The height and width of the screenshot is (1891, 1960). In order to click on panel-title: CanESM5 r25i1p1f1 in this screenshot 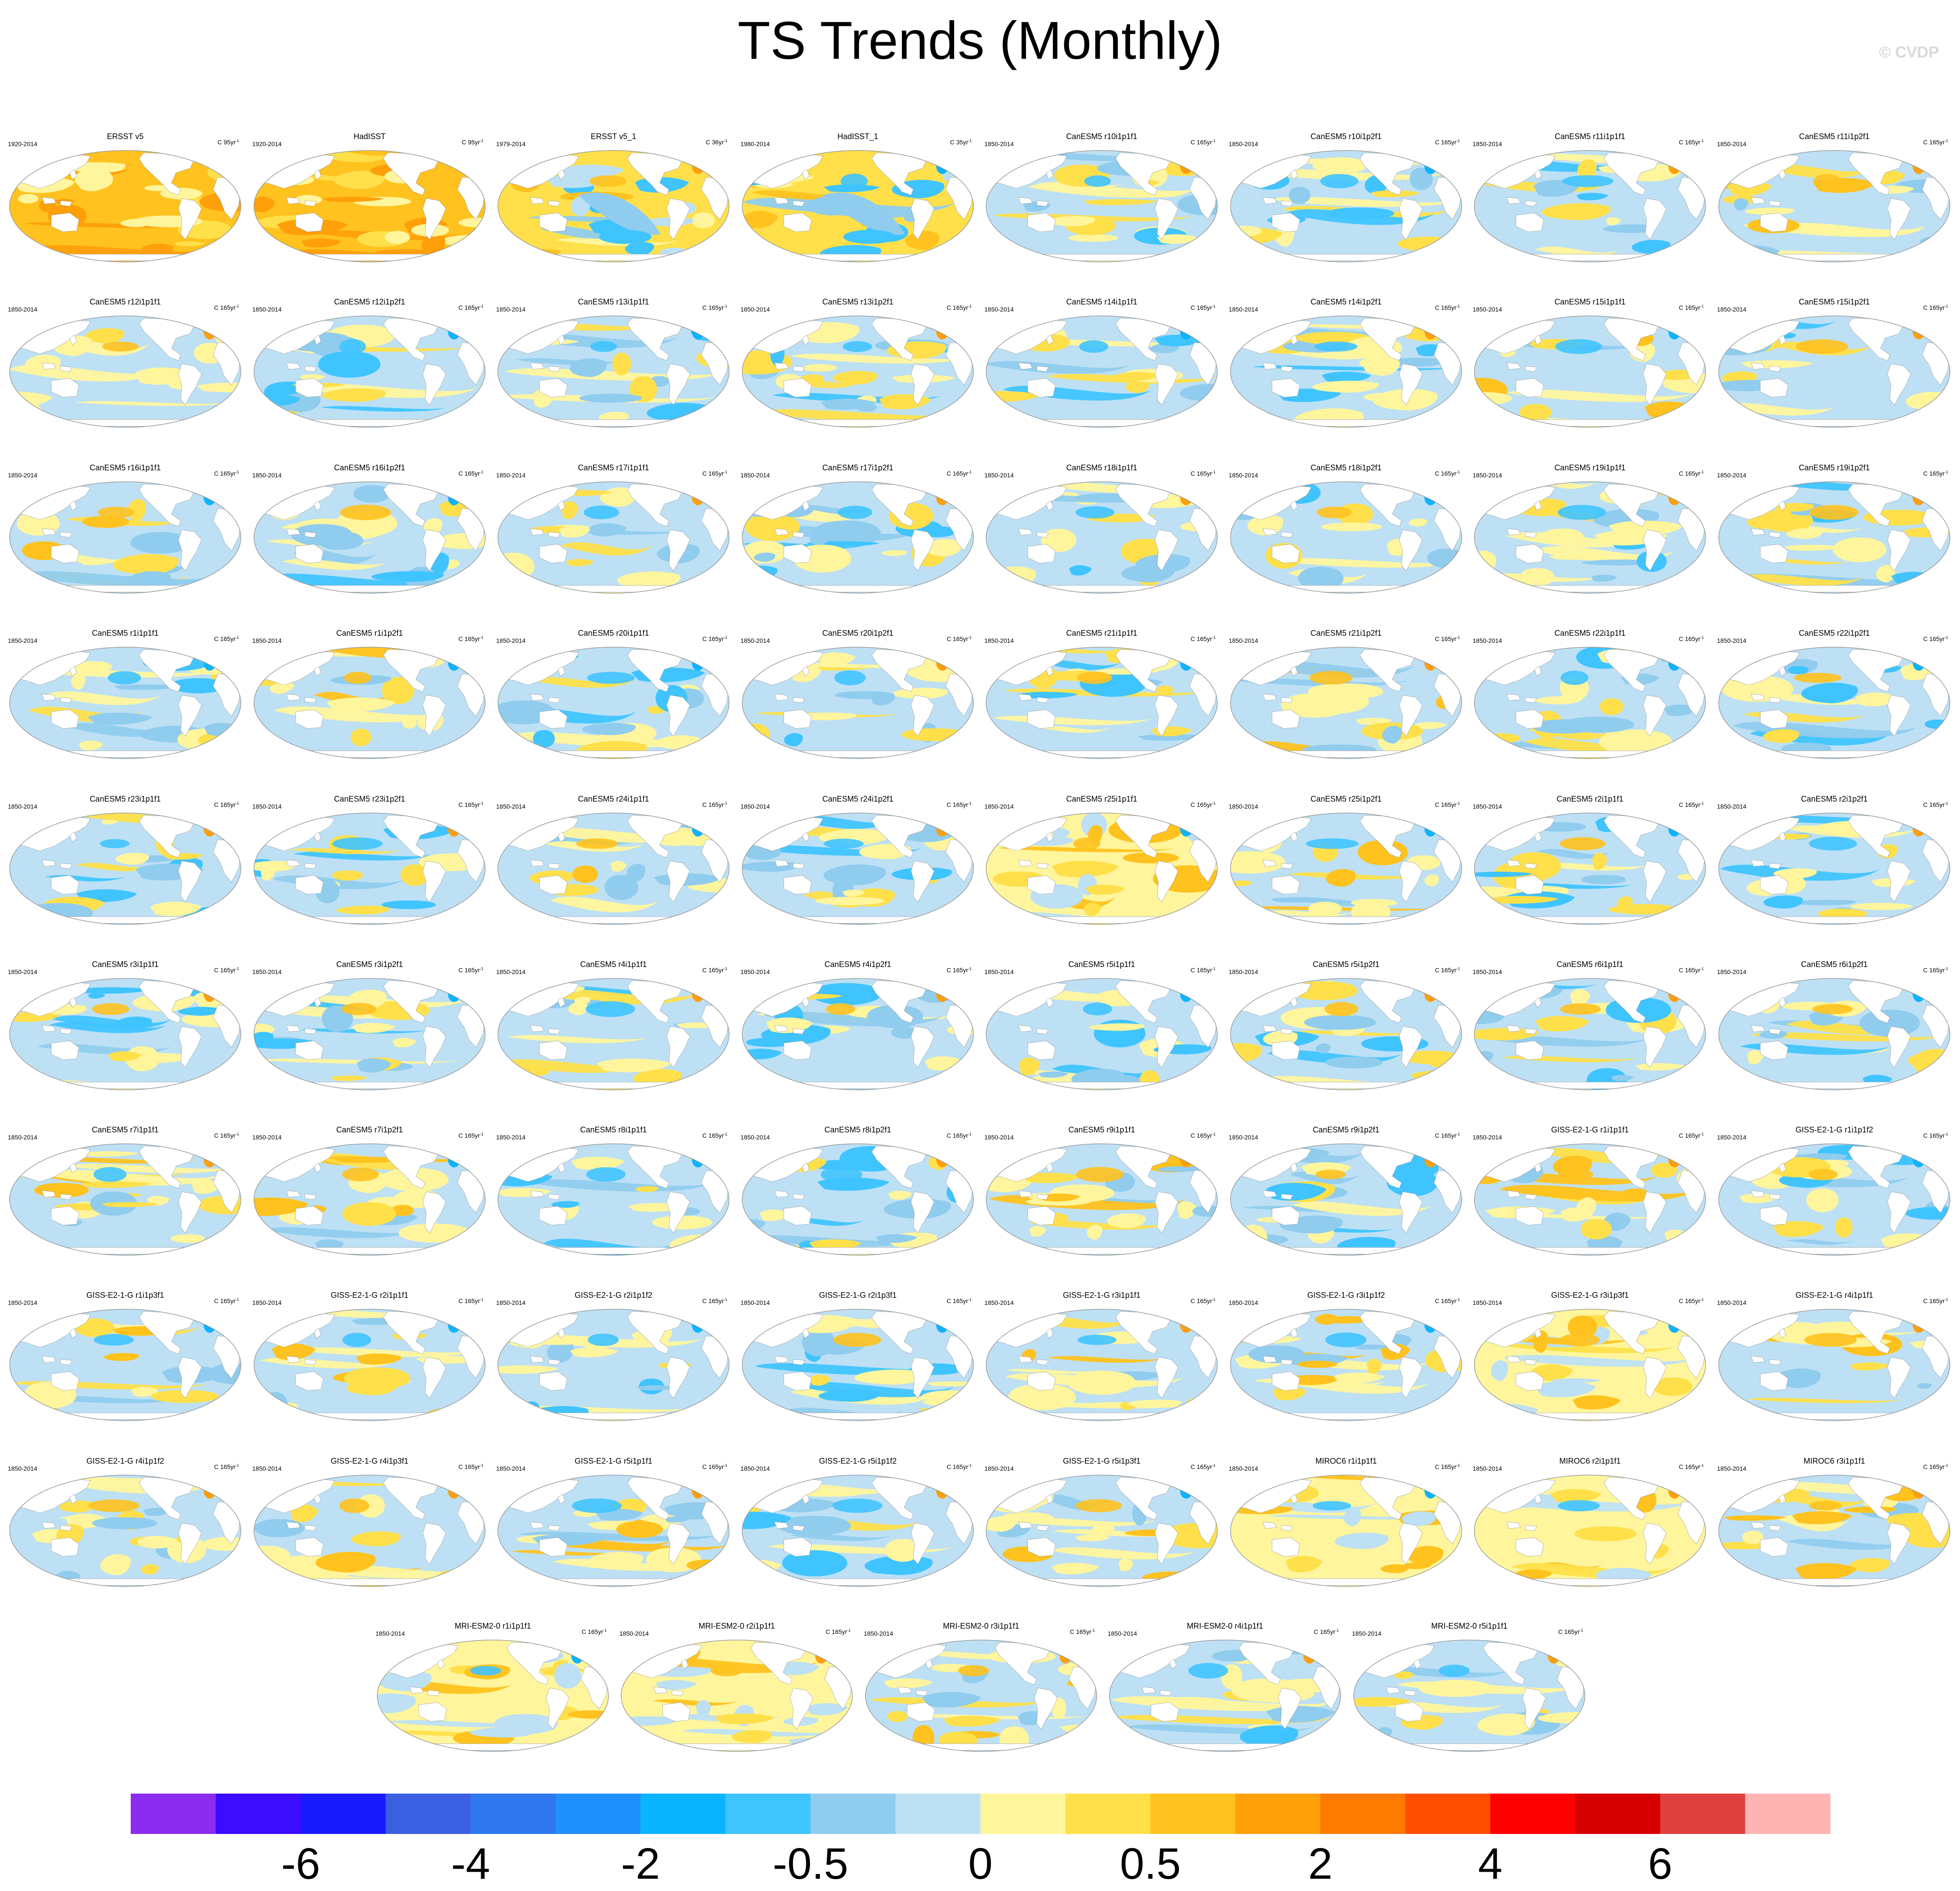, I will do `click(1101, 799)`.